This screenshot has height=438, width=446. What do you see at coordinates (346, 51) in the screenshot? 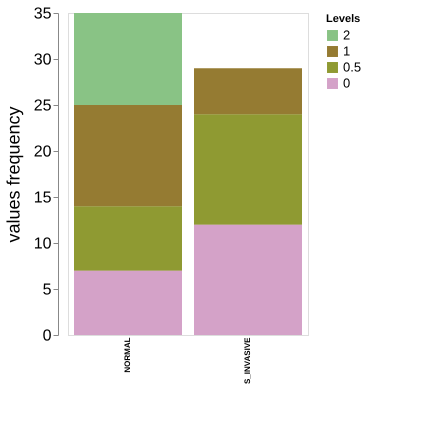
I see `legend-label: 1` at bounding box center [346, 51].